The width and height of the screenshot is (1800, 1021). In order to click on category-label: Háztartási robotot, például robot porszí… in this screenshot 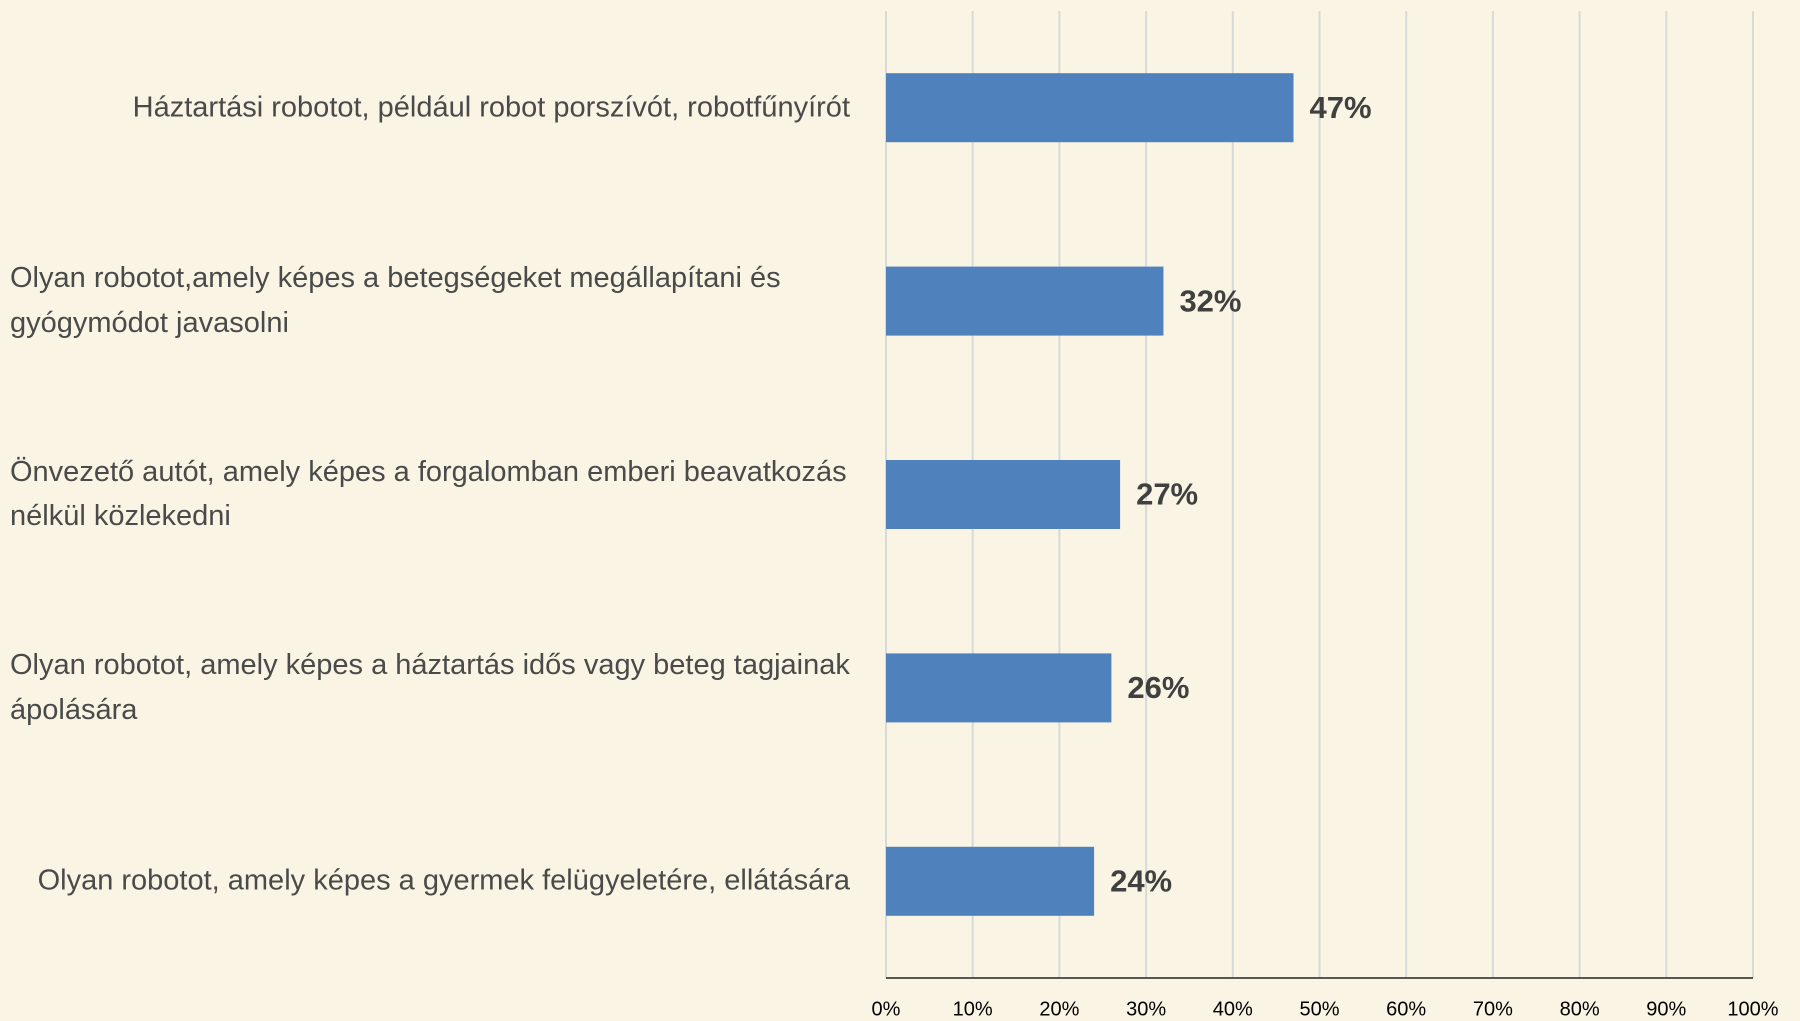, I will do `click(491, 107)`.